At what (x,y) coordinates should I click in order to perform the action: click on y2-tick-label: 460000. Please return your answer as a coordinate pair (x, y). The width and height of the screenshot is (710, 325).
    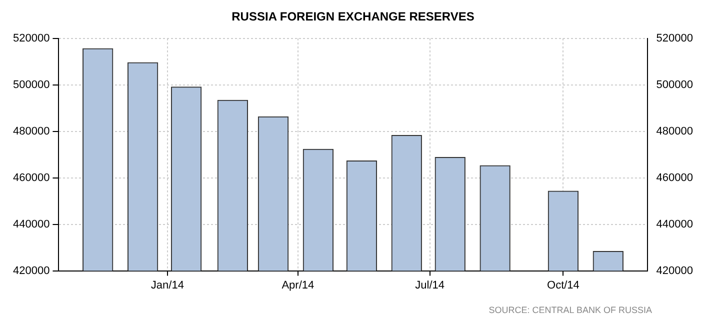
    Looking at the image, I should click on (675, 178).